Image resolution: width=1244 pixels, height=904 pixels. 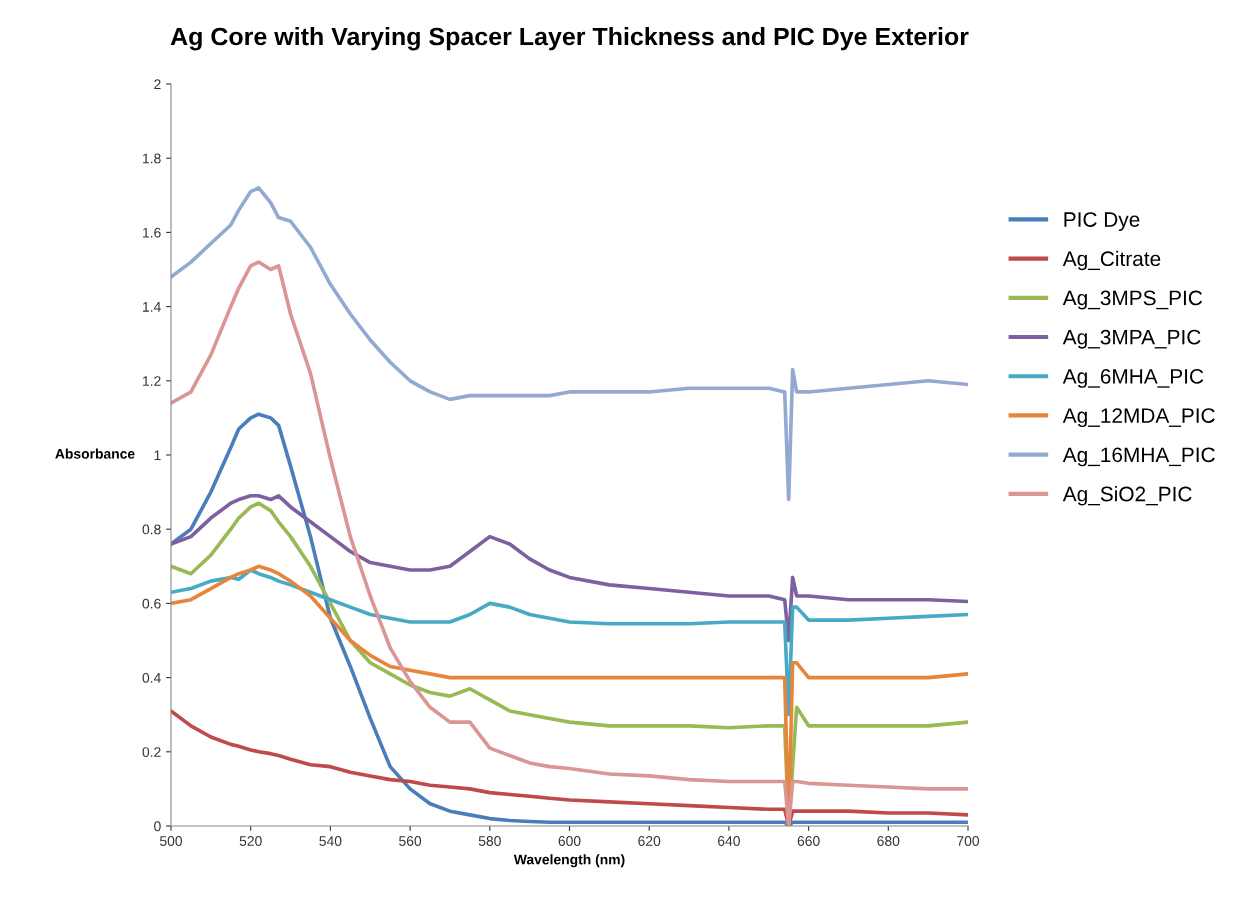 What do you see at coordinates (1132, 300) in the screenshot?
I see `legend-label: Ag_3MPS_PIC` at bounding box center [1132, 300].